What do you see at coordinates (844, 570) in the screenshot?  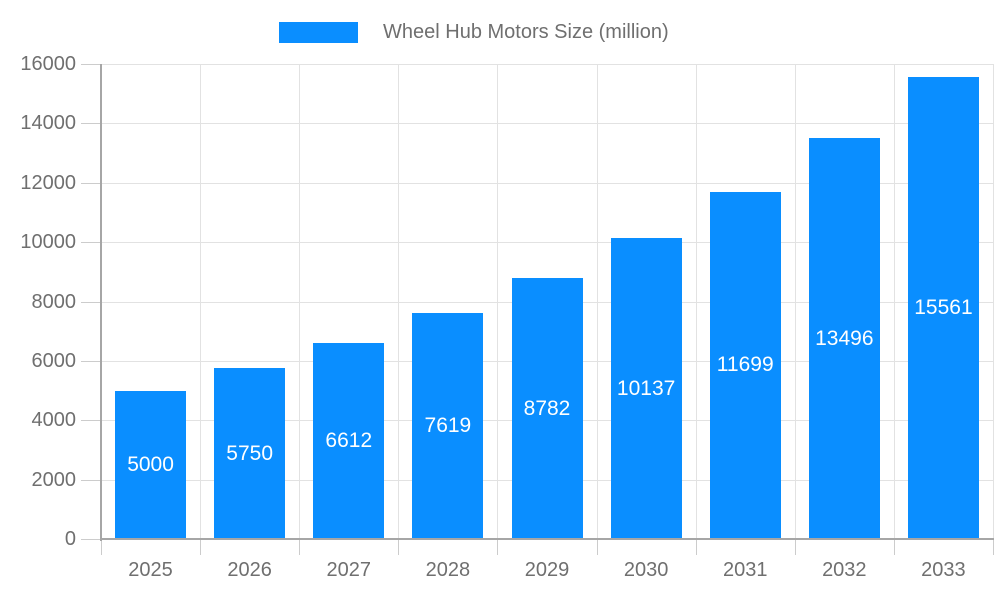 I see `x-axis-label-2032: 2032` at bounding box center [844, 570].